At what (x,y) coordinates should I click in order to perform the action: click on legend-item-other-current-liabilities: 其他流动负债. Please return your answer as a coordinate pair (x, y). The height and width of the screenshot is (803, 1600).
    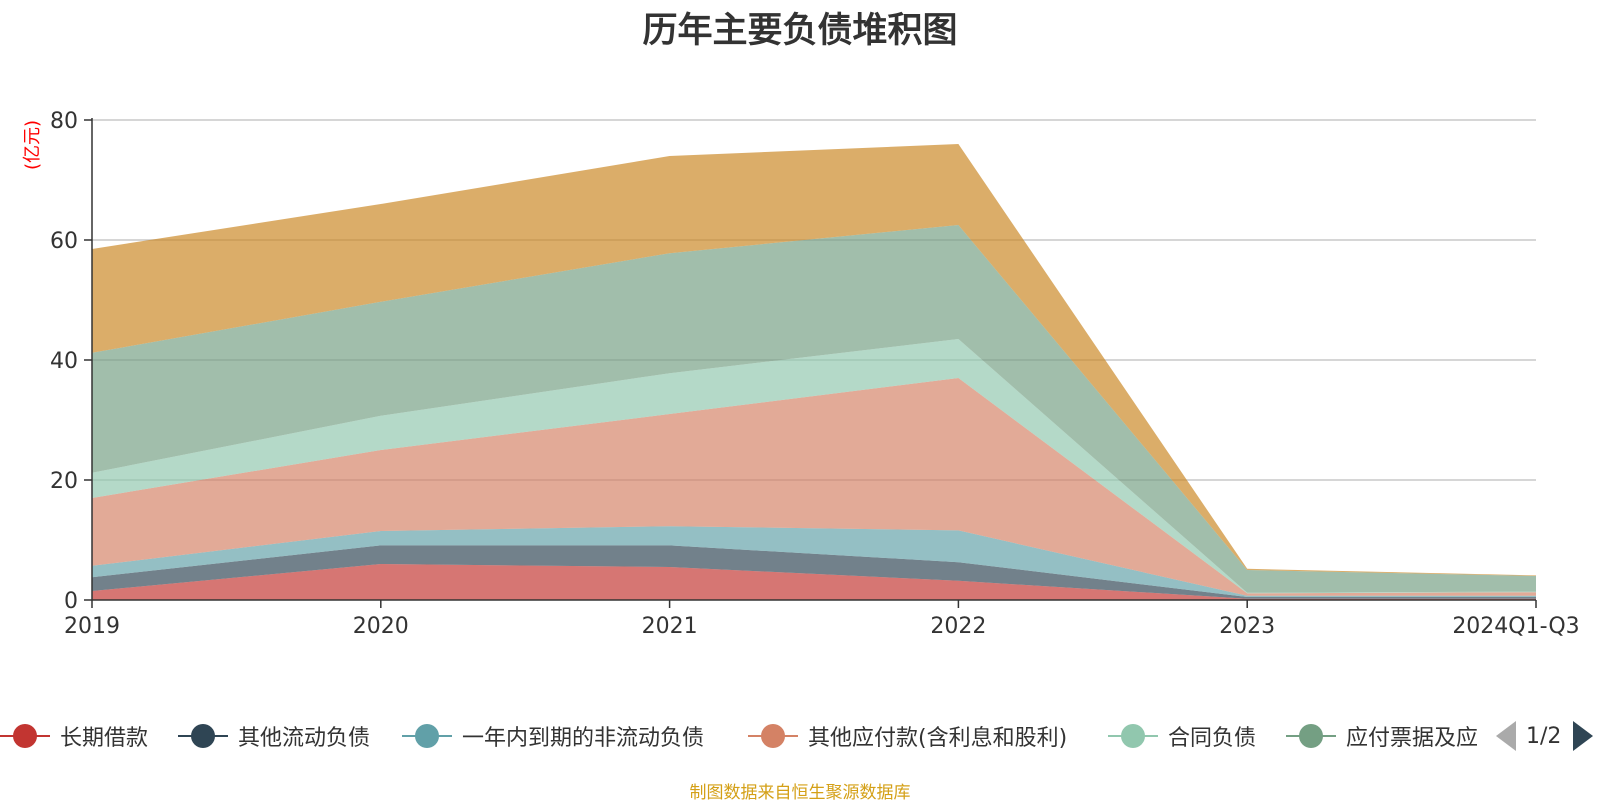
    Looking at the image, I should click on (274, 736).